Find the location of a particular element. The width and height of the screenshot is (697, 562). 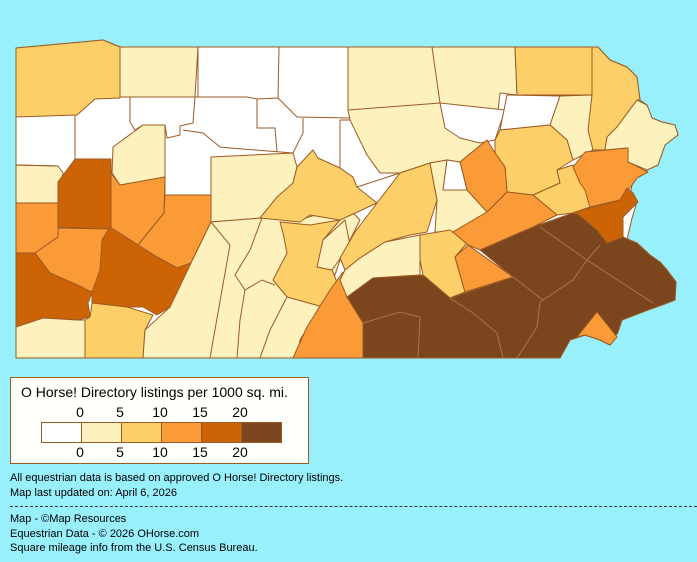

equestrian-credit: Equestrian Data - © 2026 OHorse.com is located at coordinates (105, 534).